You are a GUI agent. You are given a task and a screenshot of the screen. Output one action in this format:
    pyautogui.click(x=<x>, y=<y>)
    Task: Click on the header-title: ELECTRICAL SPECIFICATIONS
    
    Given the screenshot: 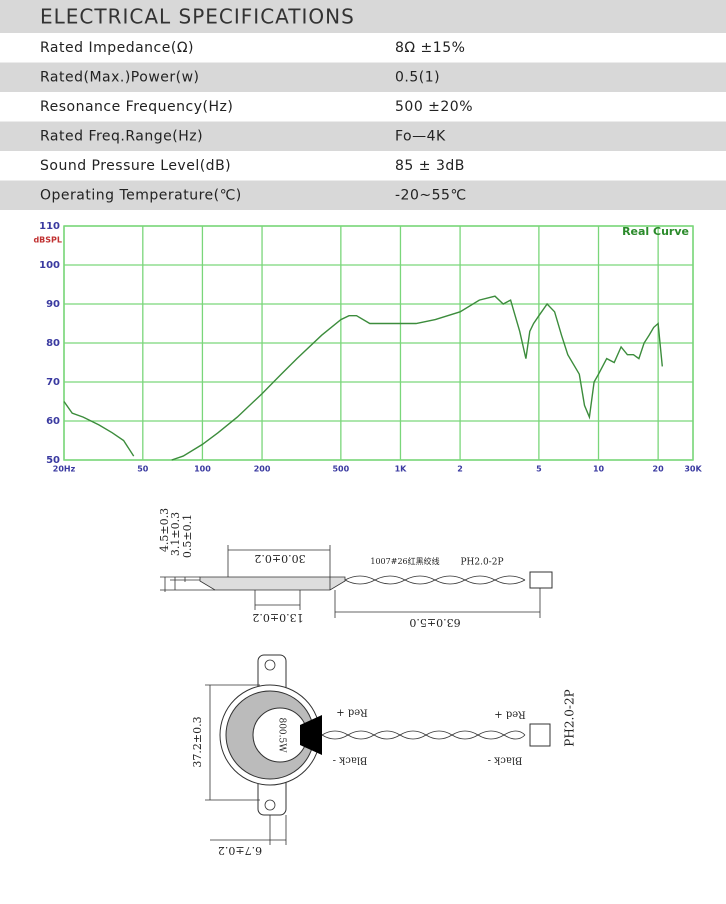 What is the action you would take?
    pyautogui.click(x=197, y=17)
    